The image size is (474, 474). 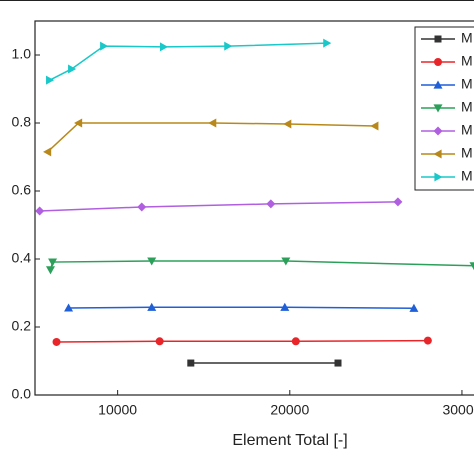 What do you see at coordinates (22, 326) in the screenshot?
I see `y-tick-label: 0.2` at bounding box center [22, 326].